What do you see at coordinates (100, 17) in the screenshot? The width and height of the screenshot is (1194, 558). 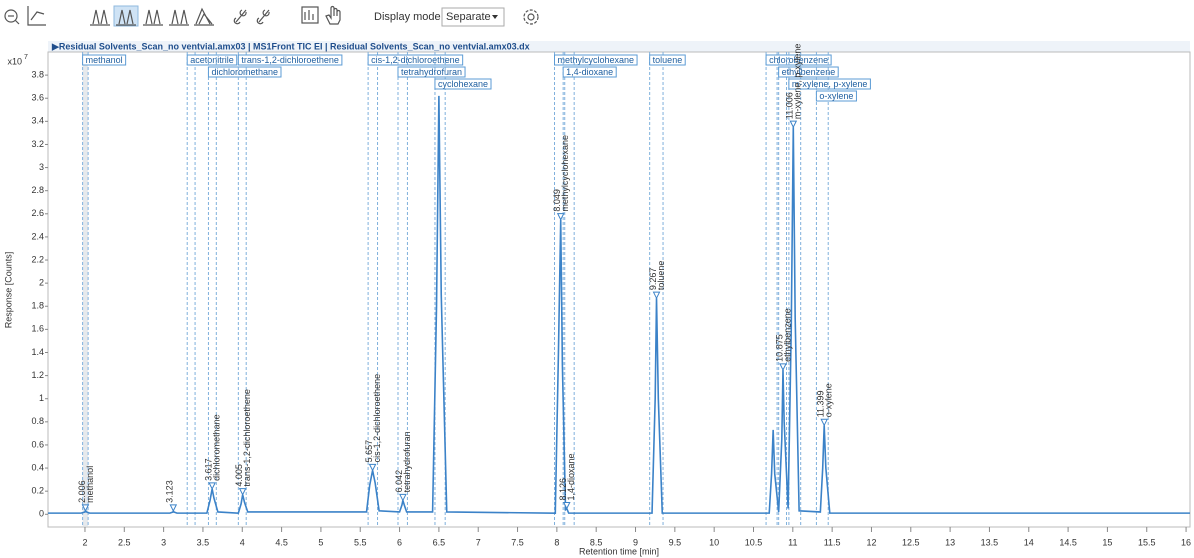 I see `peaks-button` at bounding box center [100, 17].